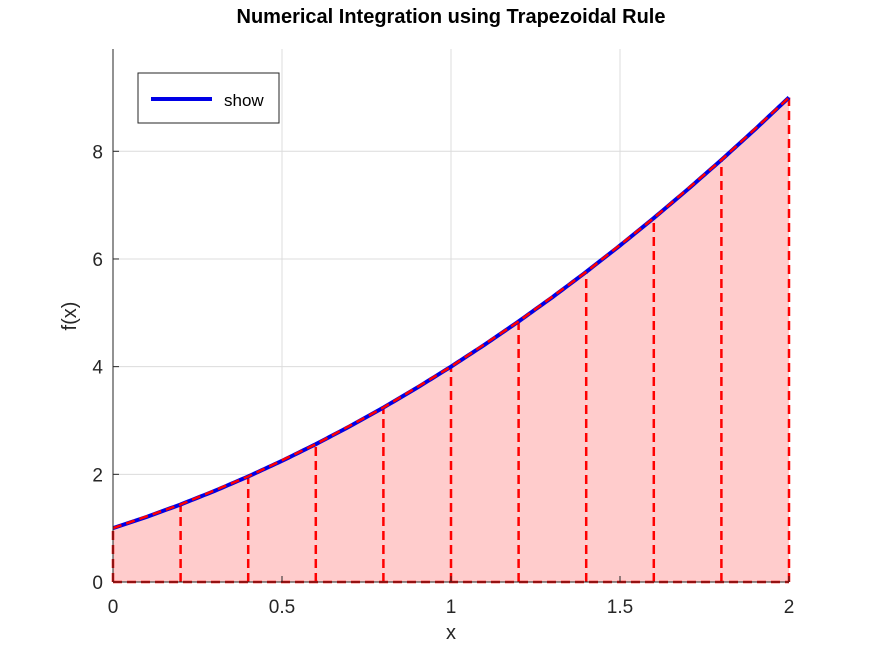  Describe the element at coordinates (789, 607) in the screenshot. I see `x-tick-label: 2` at that location.